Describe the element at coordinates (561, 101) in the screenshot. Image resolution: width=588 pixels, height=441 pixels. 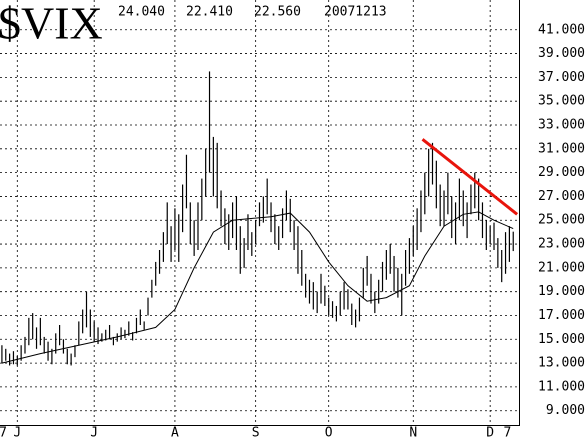
I see `y-tick-label: 35.000` at that location.